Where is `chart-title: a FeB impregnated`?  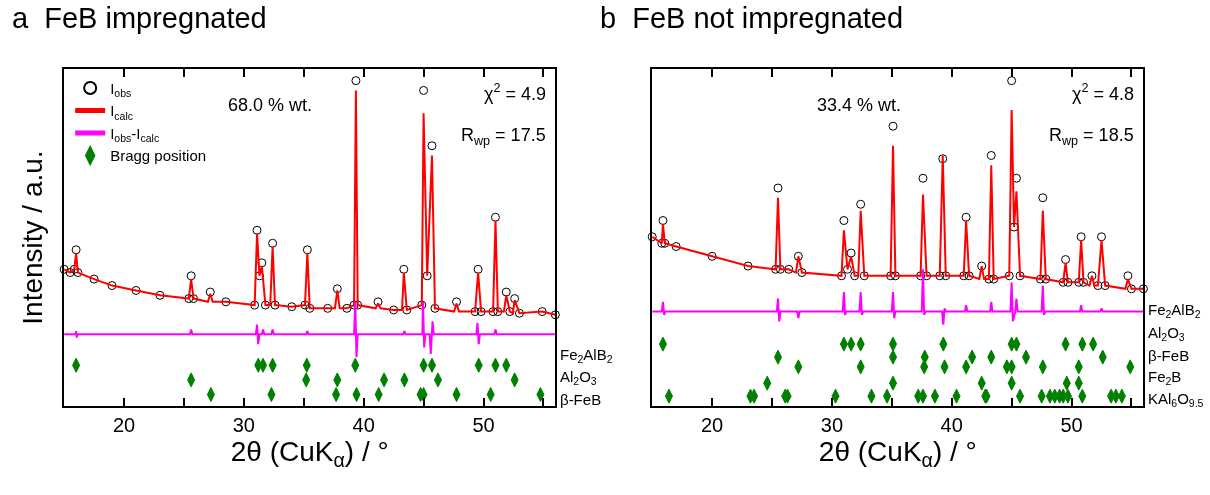 chart-title: a FeB impregnated is located at coordinates (139, 18).